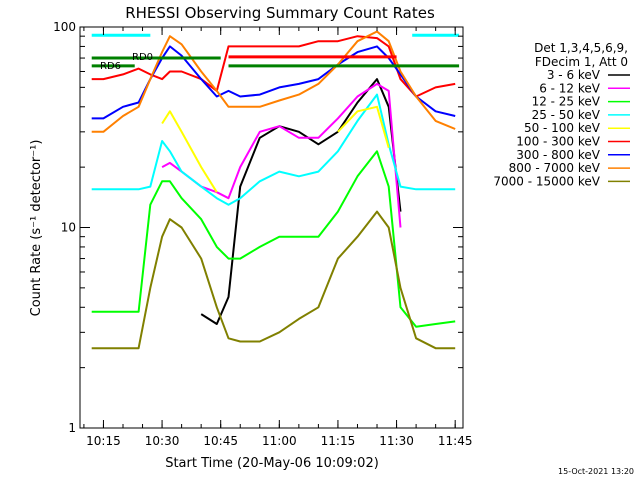 This screenshot has height=484, width=640. I want to click on annotation-rd6: RD6, so click(110, 66).